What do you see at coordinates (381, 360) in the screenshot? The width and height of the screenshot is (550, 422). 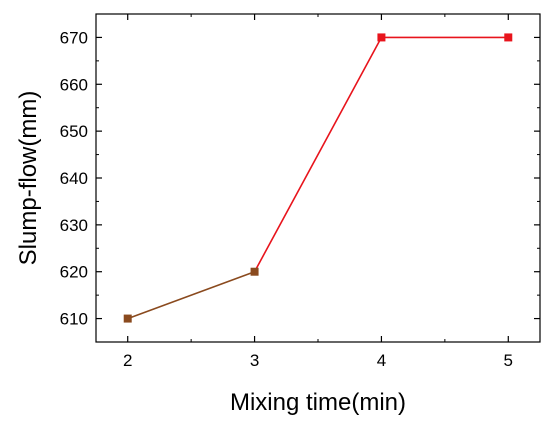 I see `x-tick-label: 4` at bounding box center [381, 360].